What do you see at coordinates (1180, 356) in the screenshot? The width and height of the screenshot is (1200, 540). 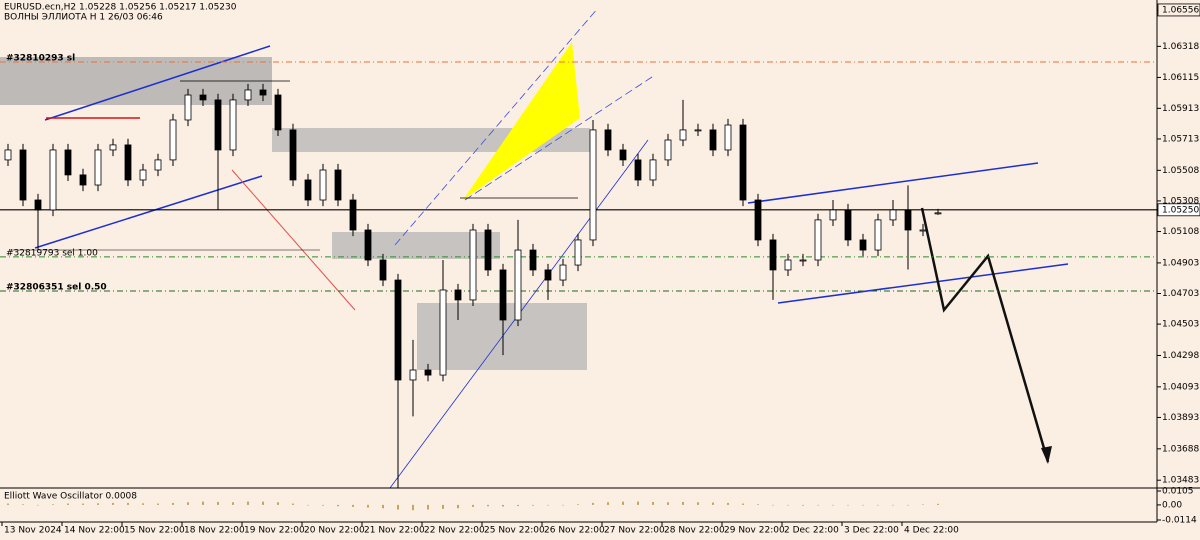 I see `y-tick-label: 1.04298` at bounding box center [1180, 356].